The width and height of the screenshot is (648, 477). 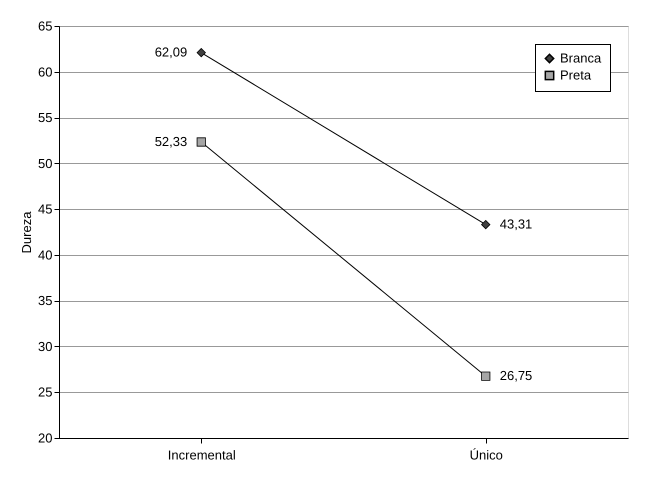 What do you see at coordinates (45, 392) in the screenshot?
I see `y-tick-label: 25` at bounding box center [45, 392].